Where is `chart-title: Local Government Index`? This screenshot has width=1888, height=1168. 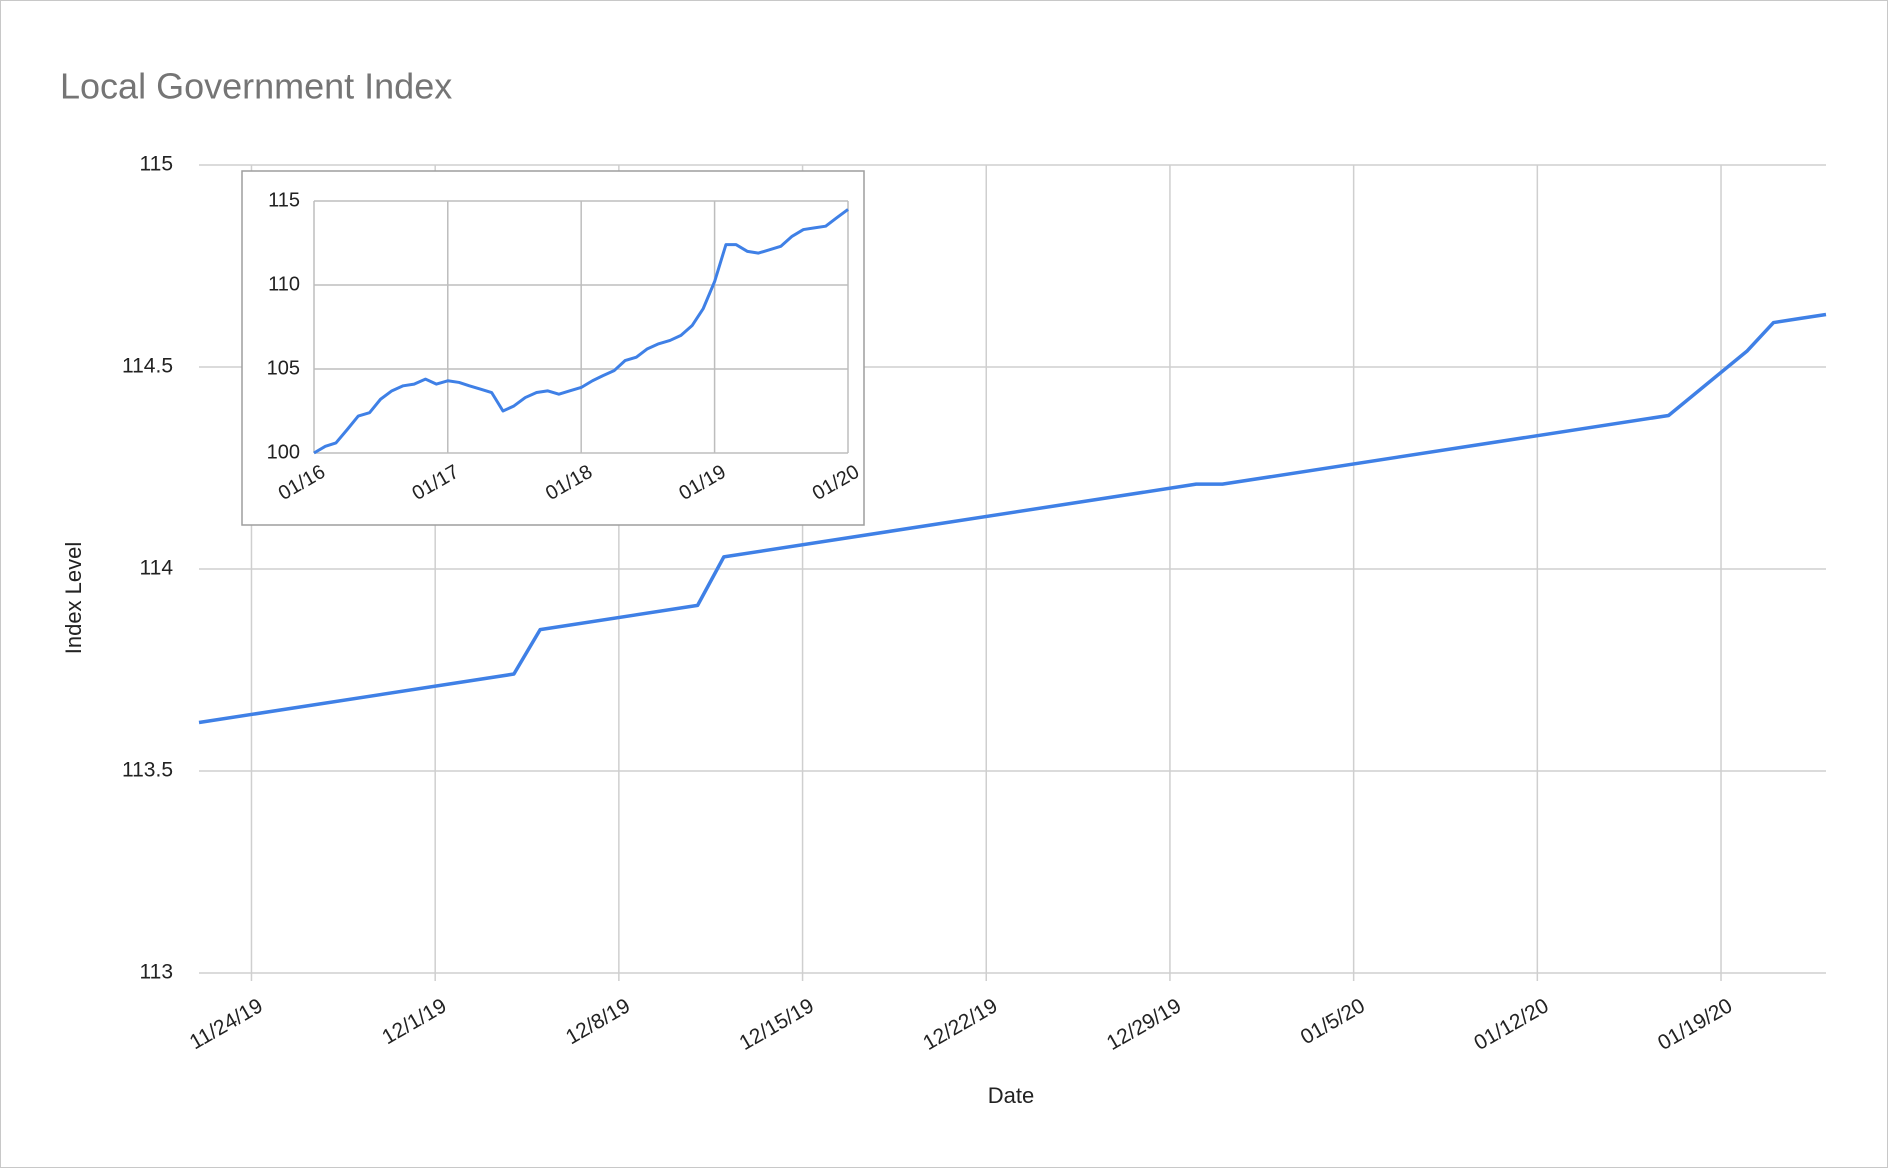 chart-title: Local Government Index is located at coordinates (256, 86).